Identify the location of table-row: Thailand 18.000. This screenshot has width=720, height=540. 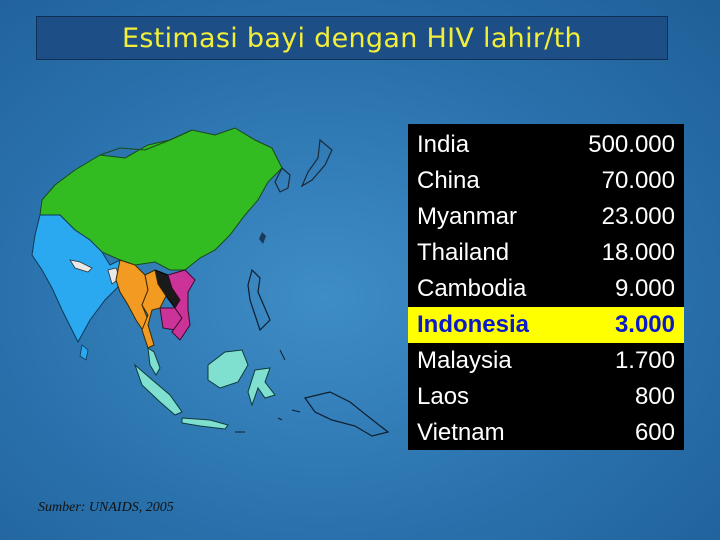
(546, 253).